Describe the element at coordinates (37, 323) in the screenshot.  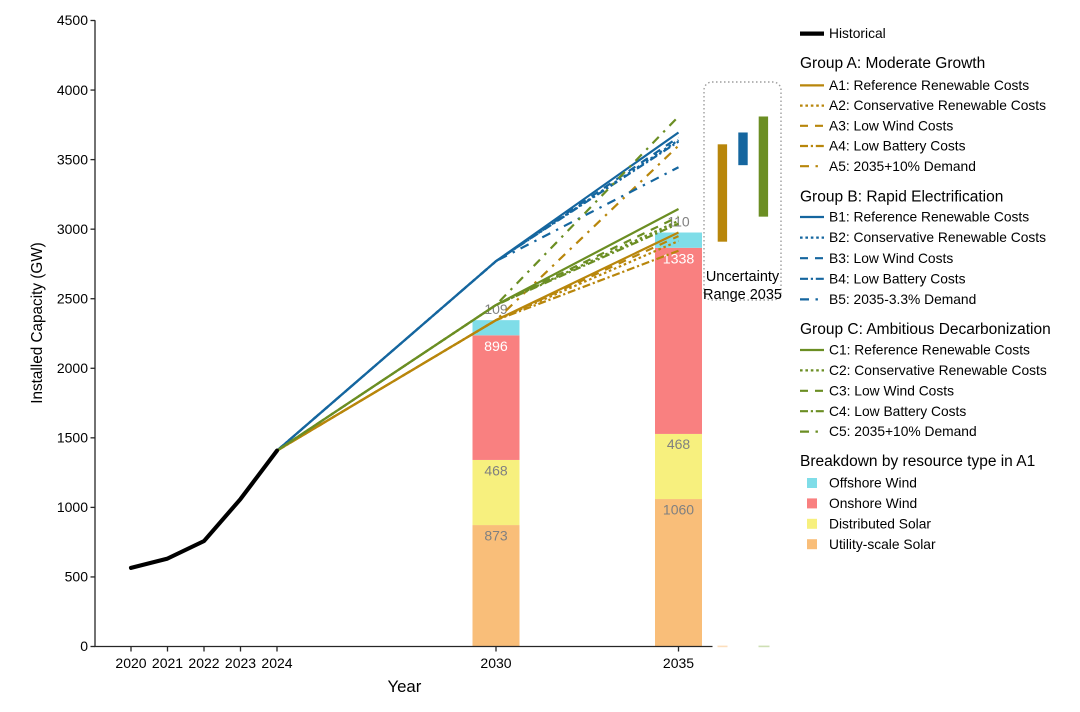
I see `svg-text: Installed Capacity (GW)` at that location.